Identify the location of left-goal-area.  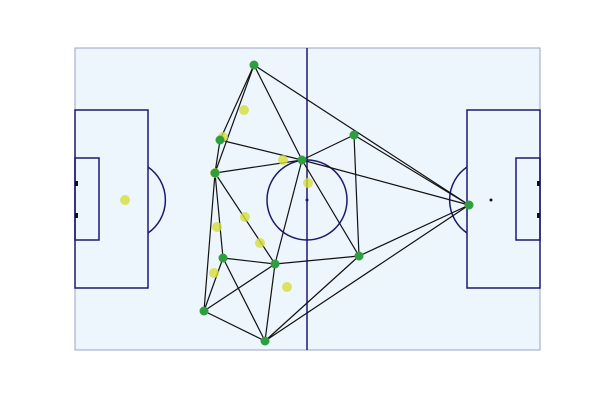
(87, 199).